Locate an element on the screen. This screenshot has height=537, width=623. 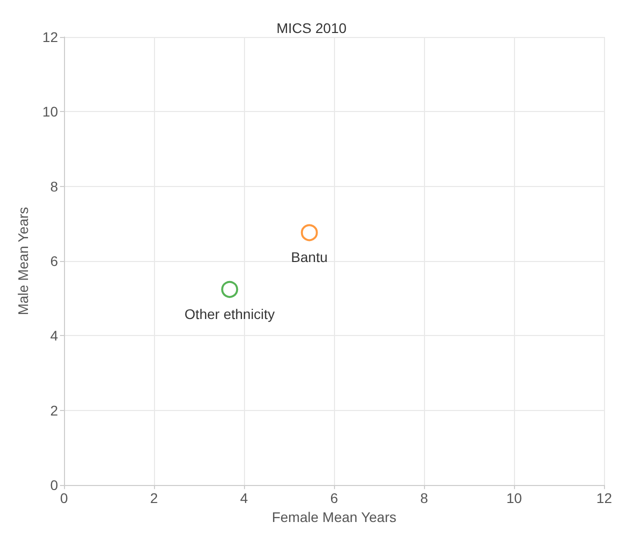
x-axis-title: Female Mean Years is located at coordinates (334, 517).